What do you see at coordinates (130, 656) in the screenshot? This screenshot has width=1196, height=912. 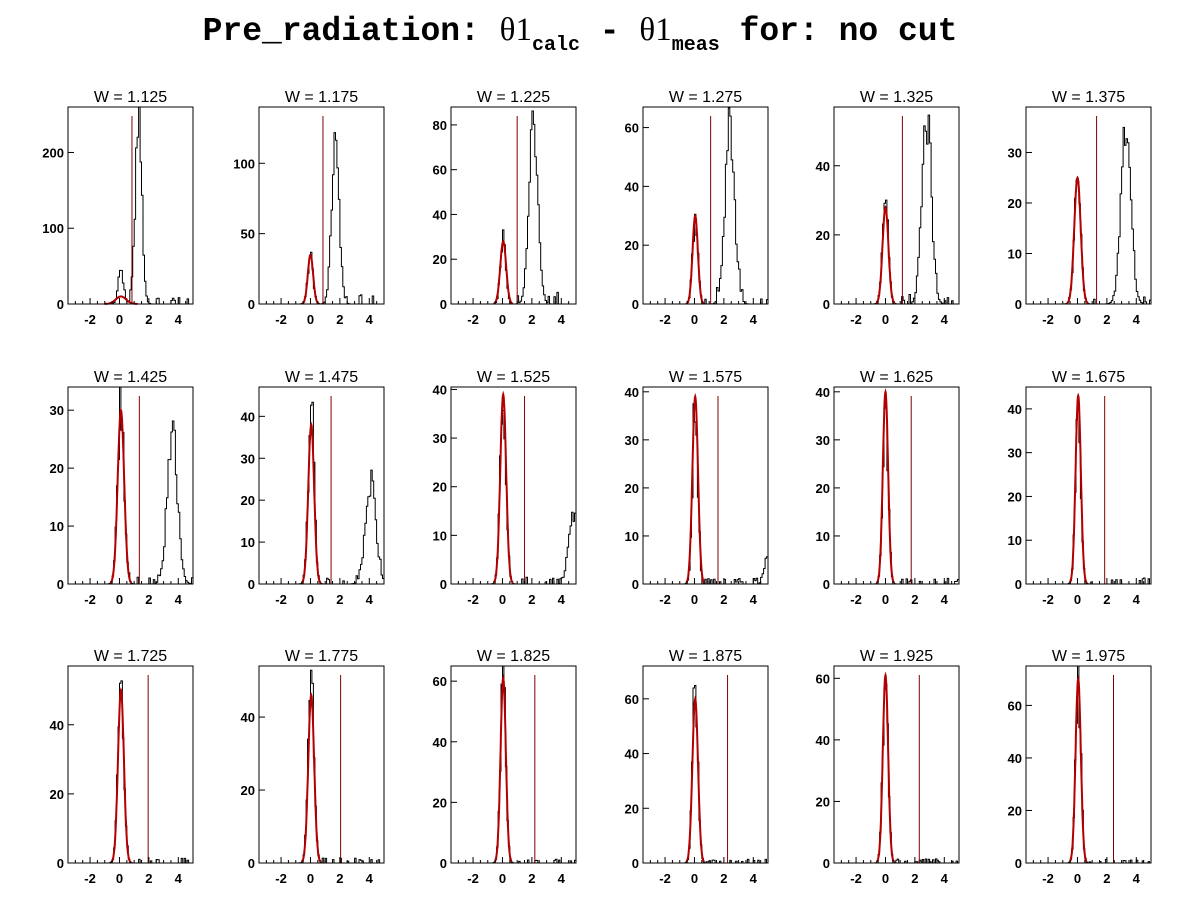 I see `panel-title: W = 1.725` at bounding box center [130, 656].